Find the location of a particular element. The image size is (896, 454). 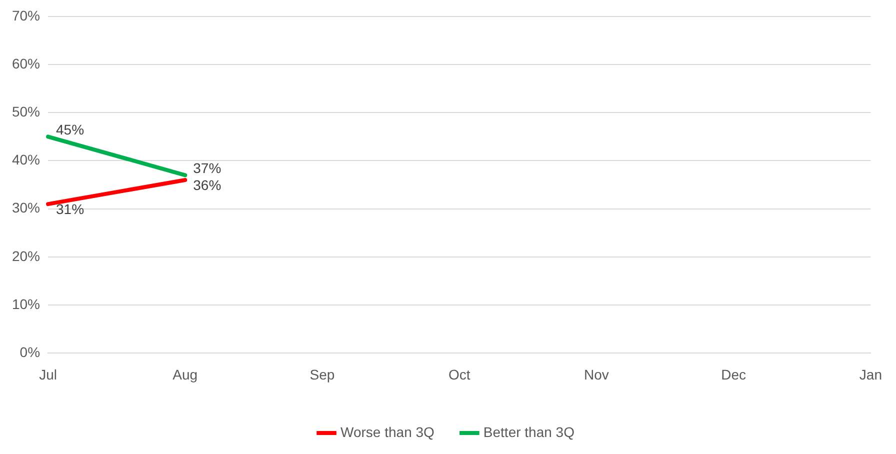

legend-label: Worse than 3Q is located at coordinates (387, 432).